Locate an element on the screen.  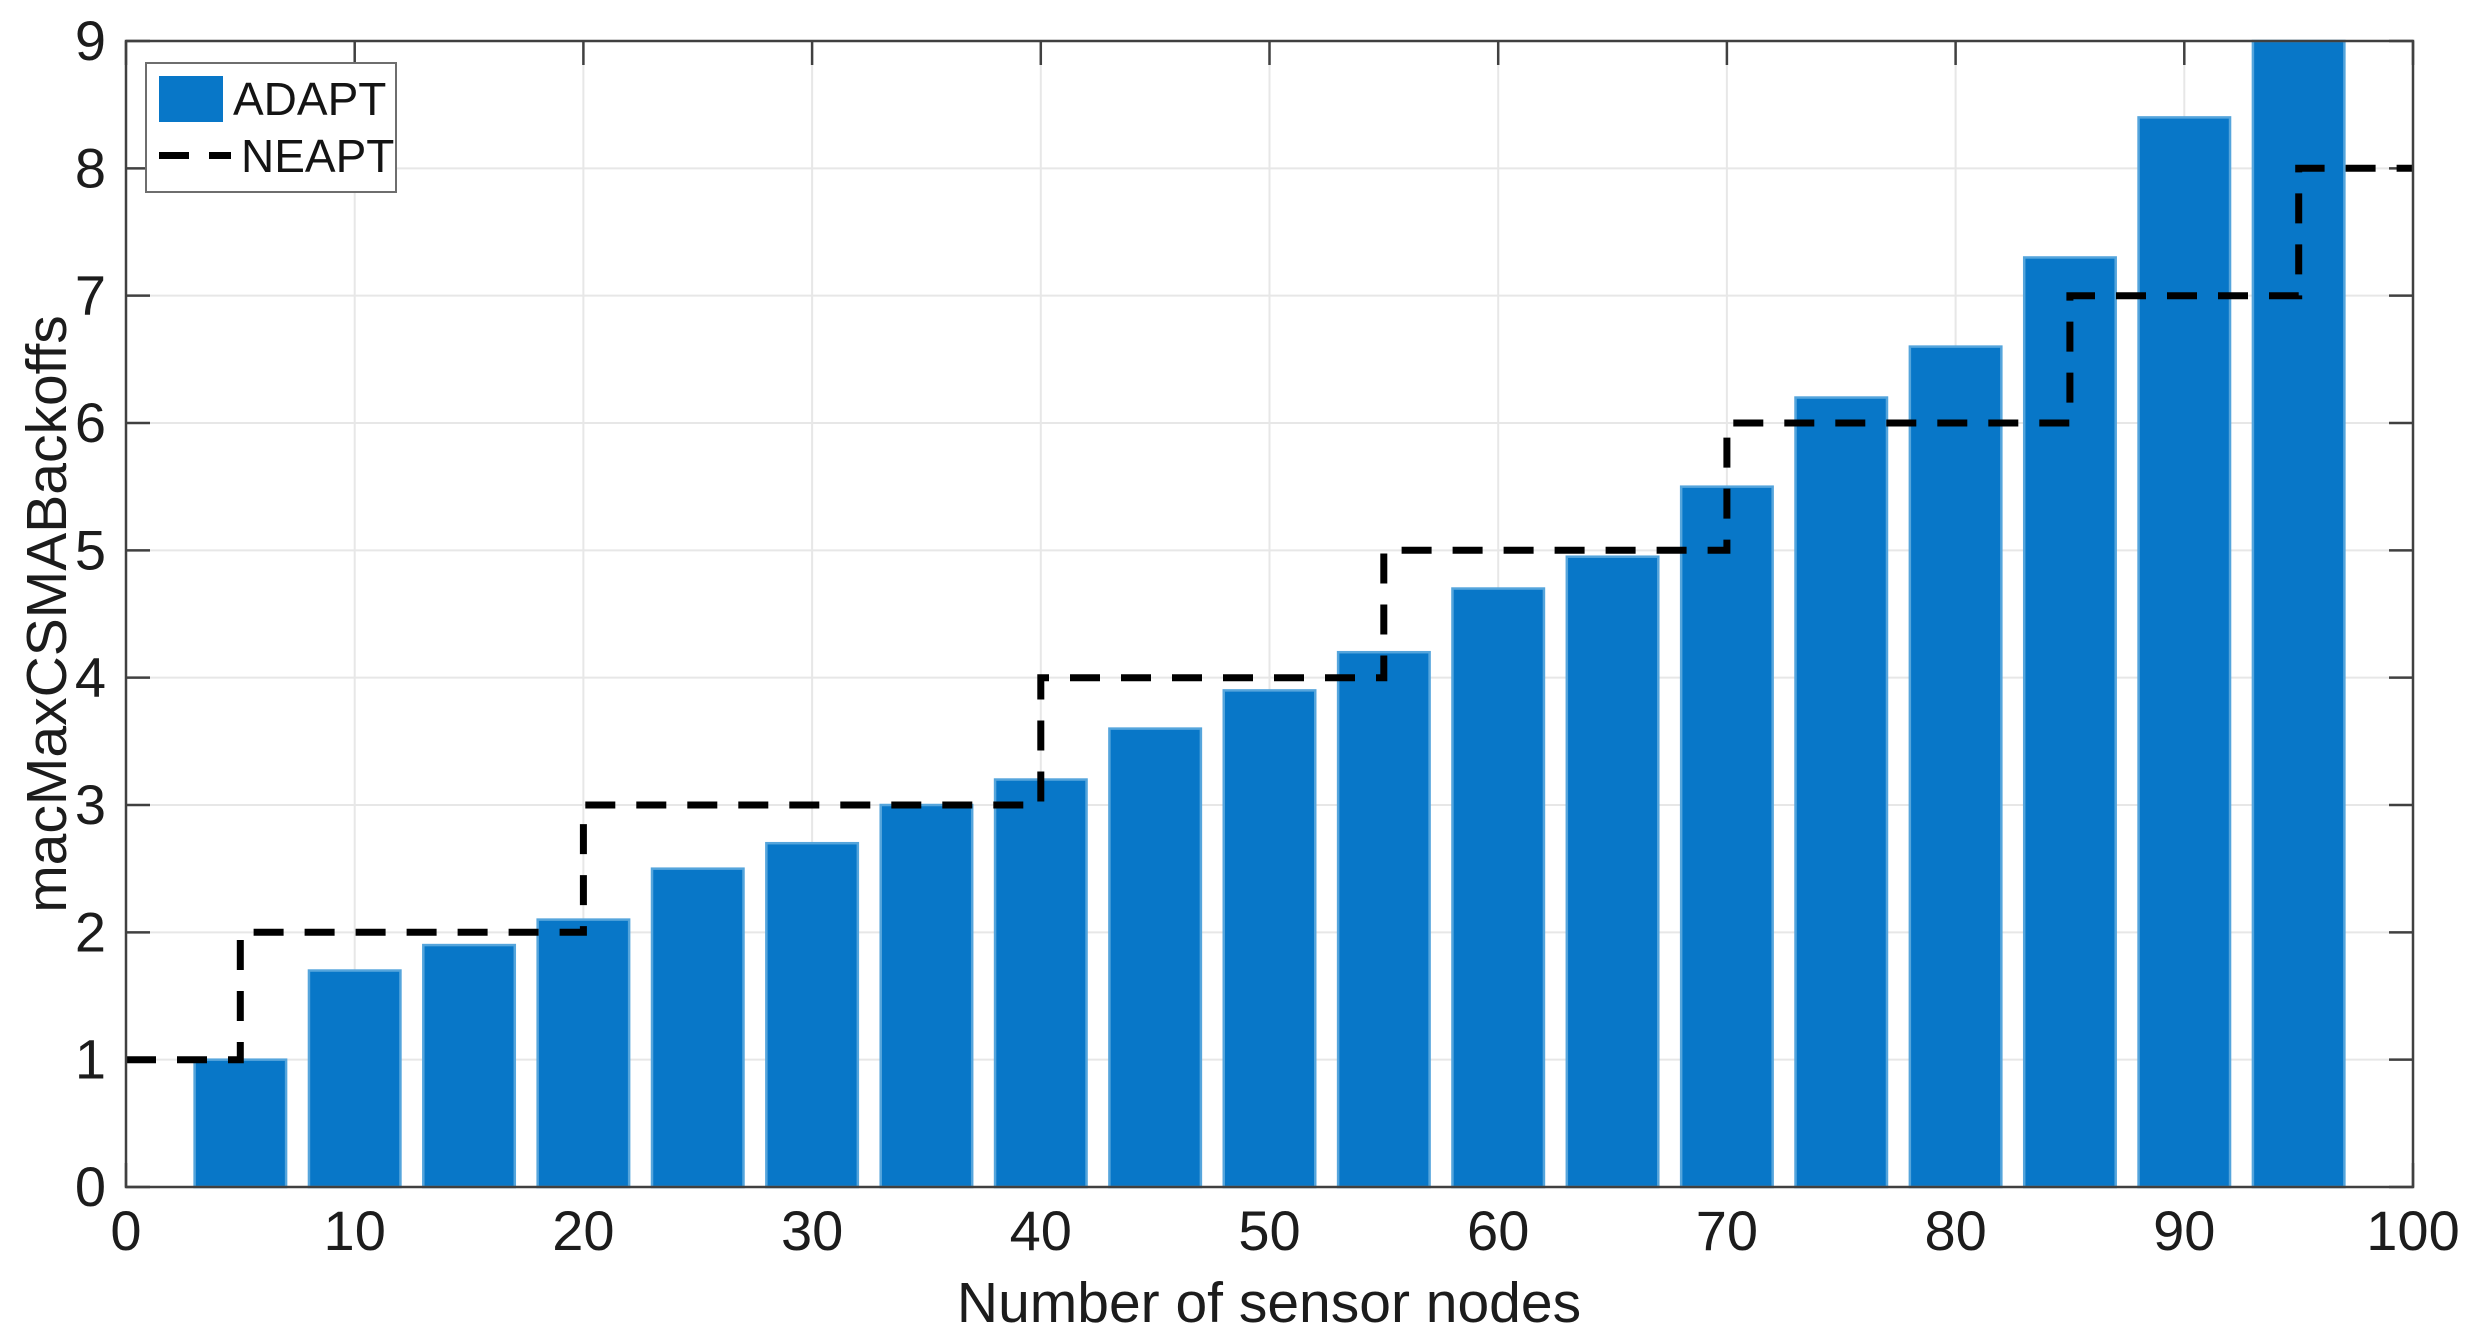
x-tick-label: 10 is located at coordinates (355, 1230).